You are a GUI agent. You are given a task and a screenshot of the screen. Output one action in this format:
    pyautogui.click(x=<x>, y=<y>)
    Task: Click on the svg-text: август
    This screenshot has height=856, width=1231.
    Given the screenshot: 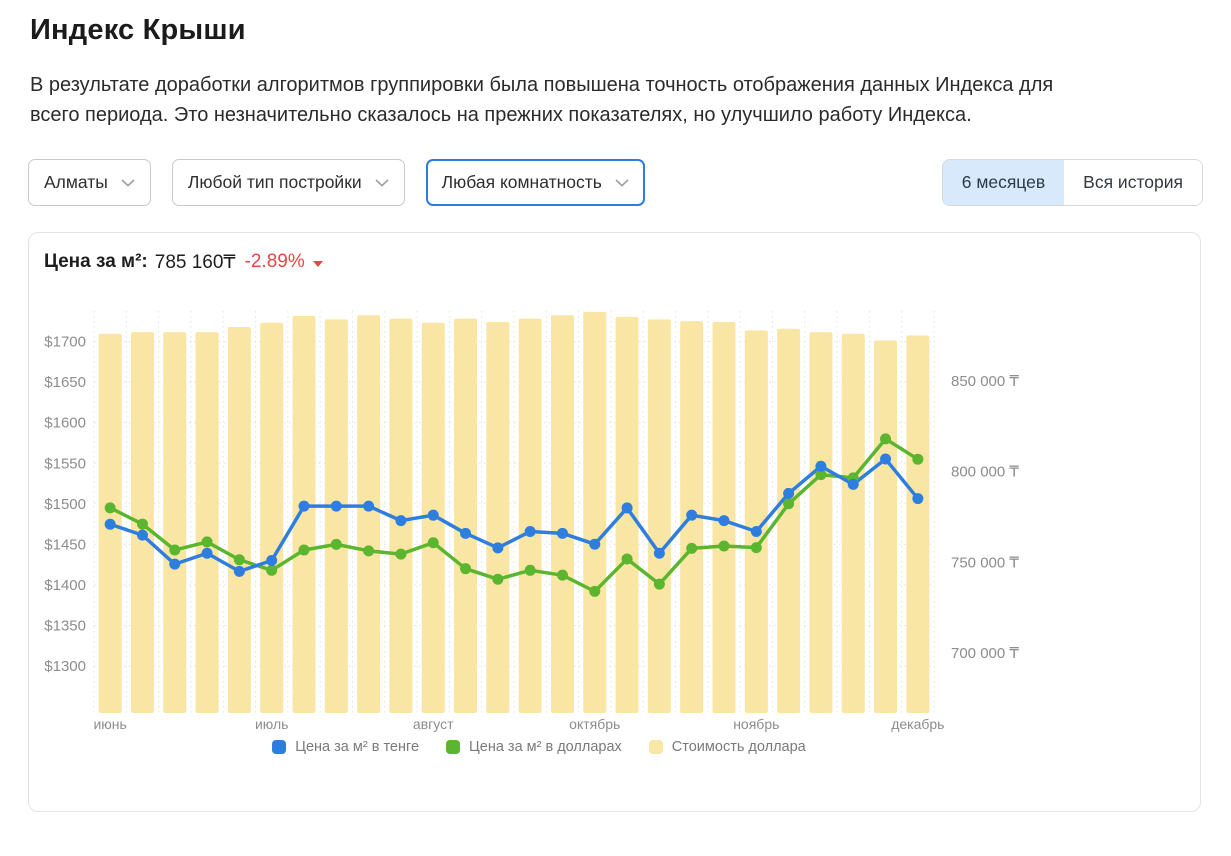 What is the action you would take?
    pyautogui.click(x=433, y=724)
    